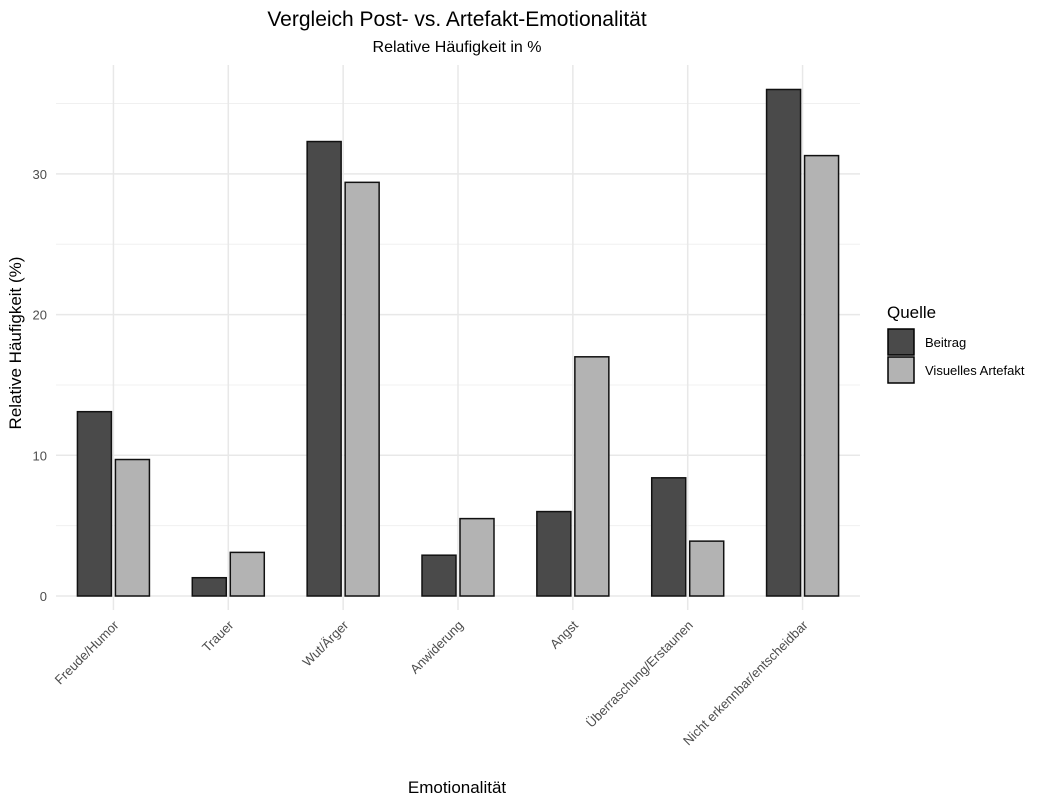 The width and height of the screenshot is (1056, 811). I want to click on y-tick-label: 0, so click(43, 596).